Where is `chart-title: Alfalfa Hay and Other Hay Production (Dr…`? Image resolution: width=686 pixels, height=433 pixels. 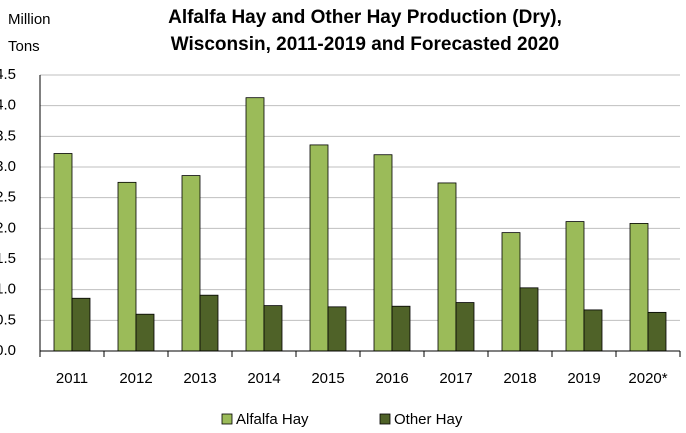
chart-title: Alfalfa Hay and Other Hay Production (Dr… is located at coordinates (365, 17).